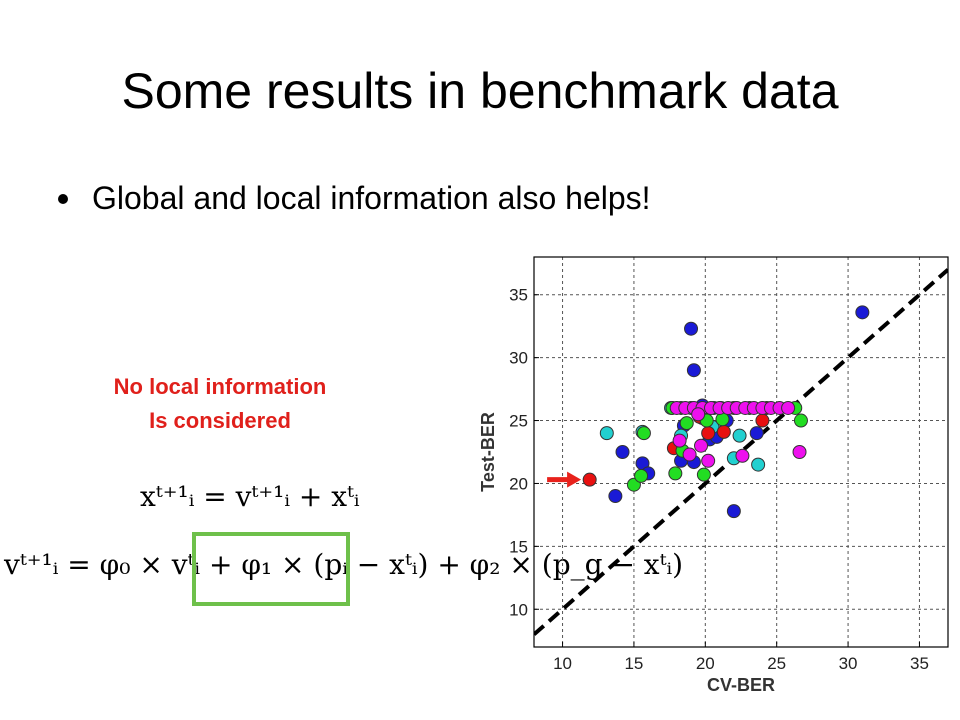 This screenshot has height=720, width=960. Describe the element at coordinates (741, 657) in the screenshot. I see `x-tick-labels: 10 15 20 25 30 35` at that location.